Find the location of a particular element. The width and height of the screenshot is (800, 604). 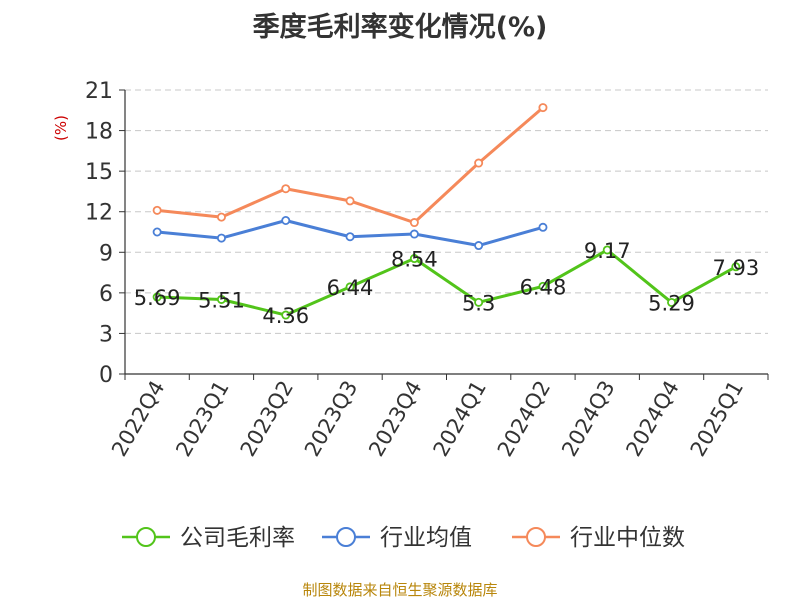

legend-label: 行业中位数 is located at coordinates (627, 538).